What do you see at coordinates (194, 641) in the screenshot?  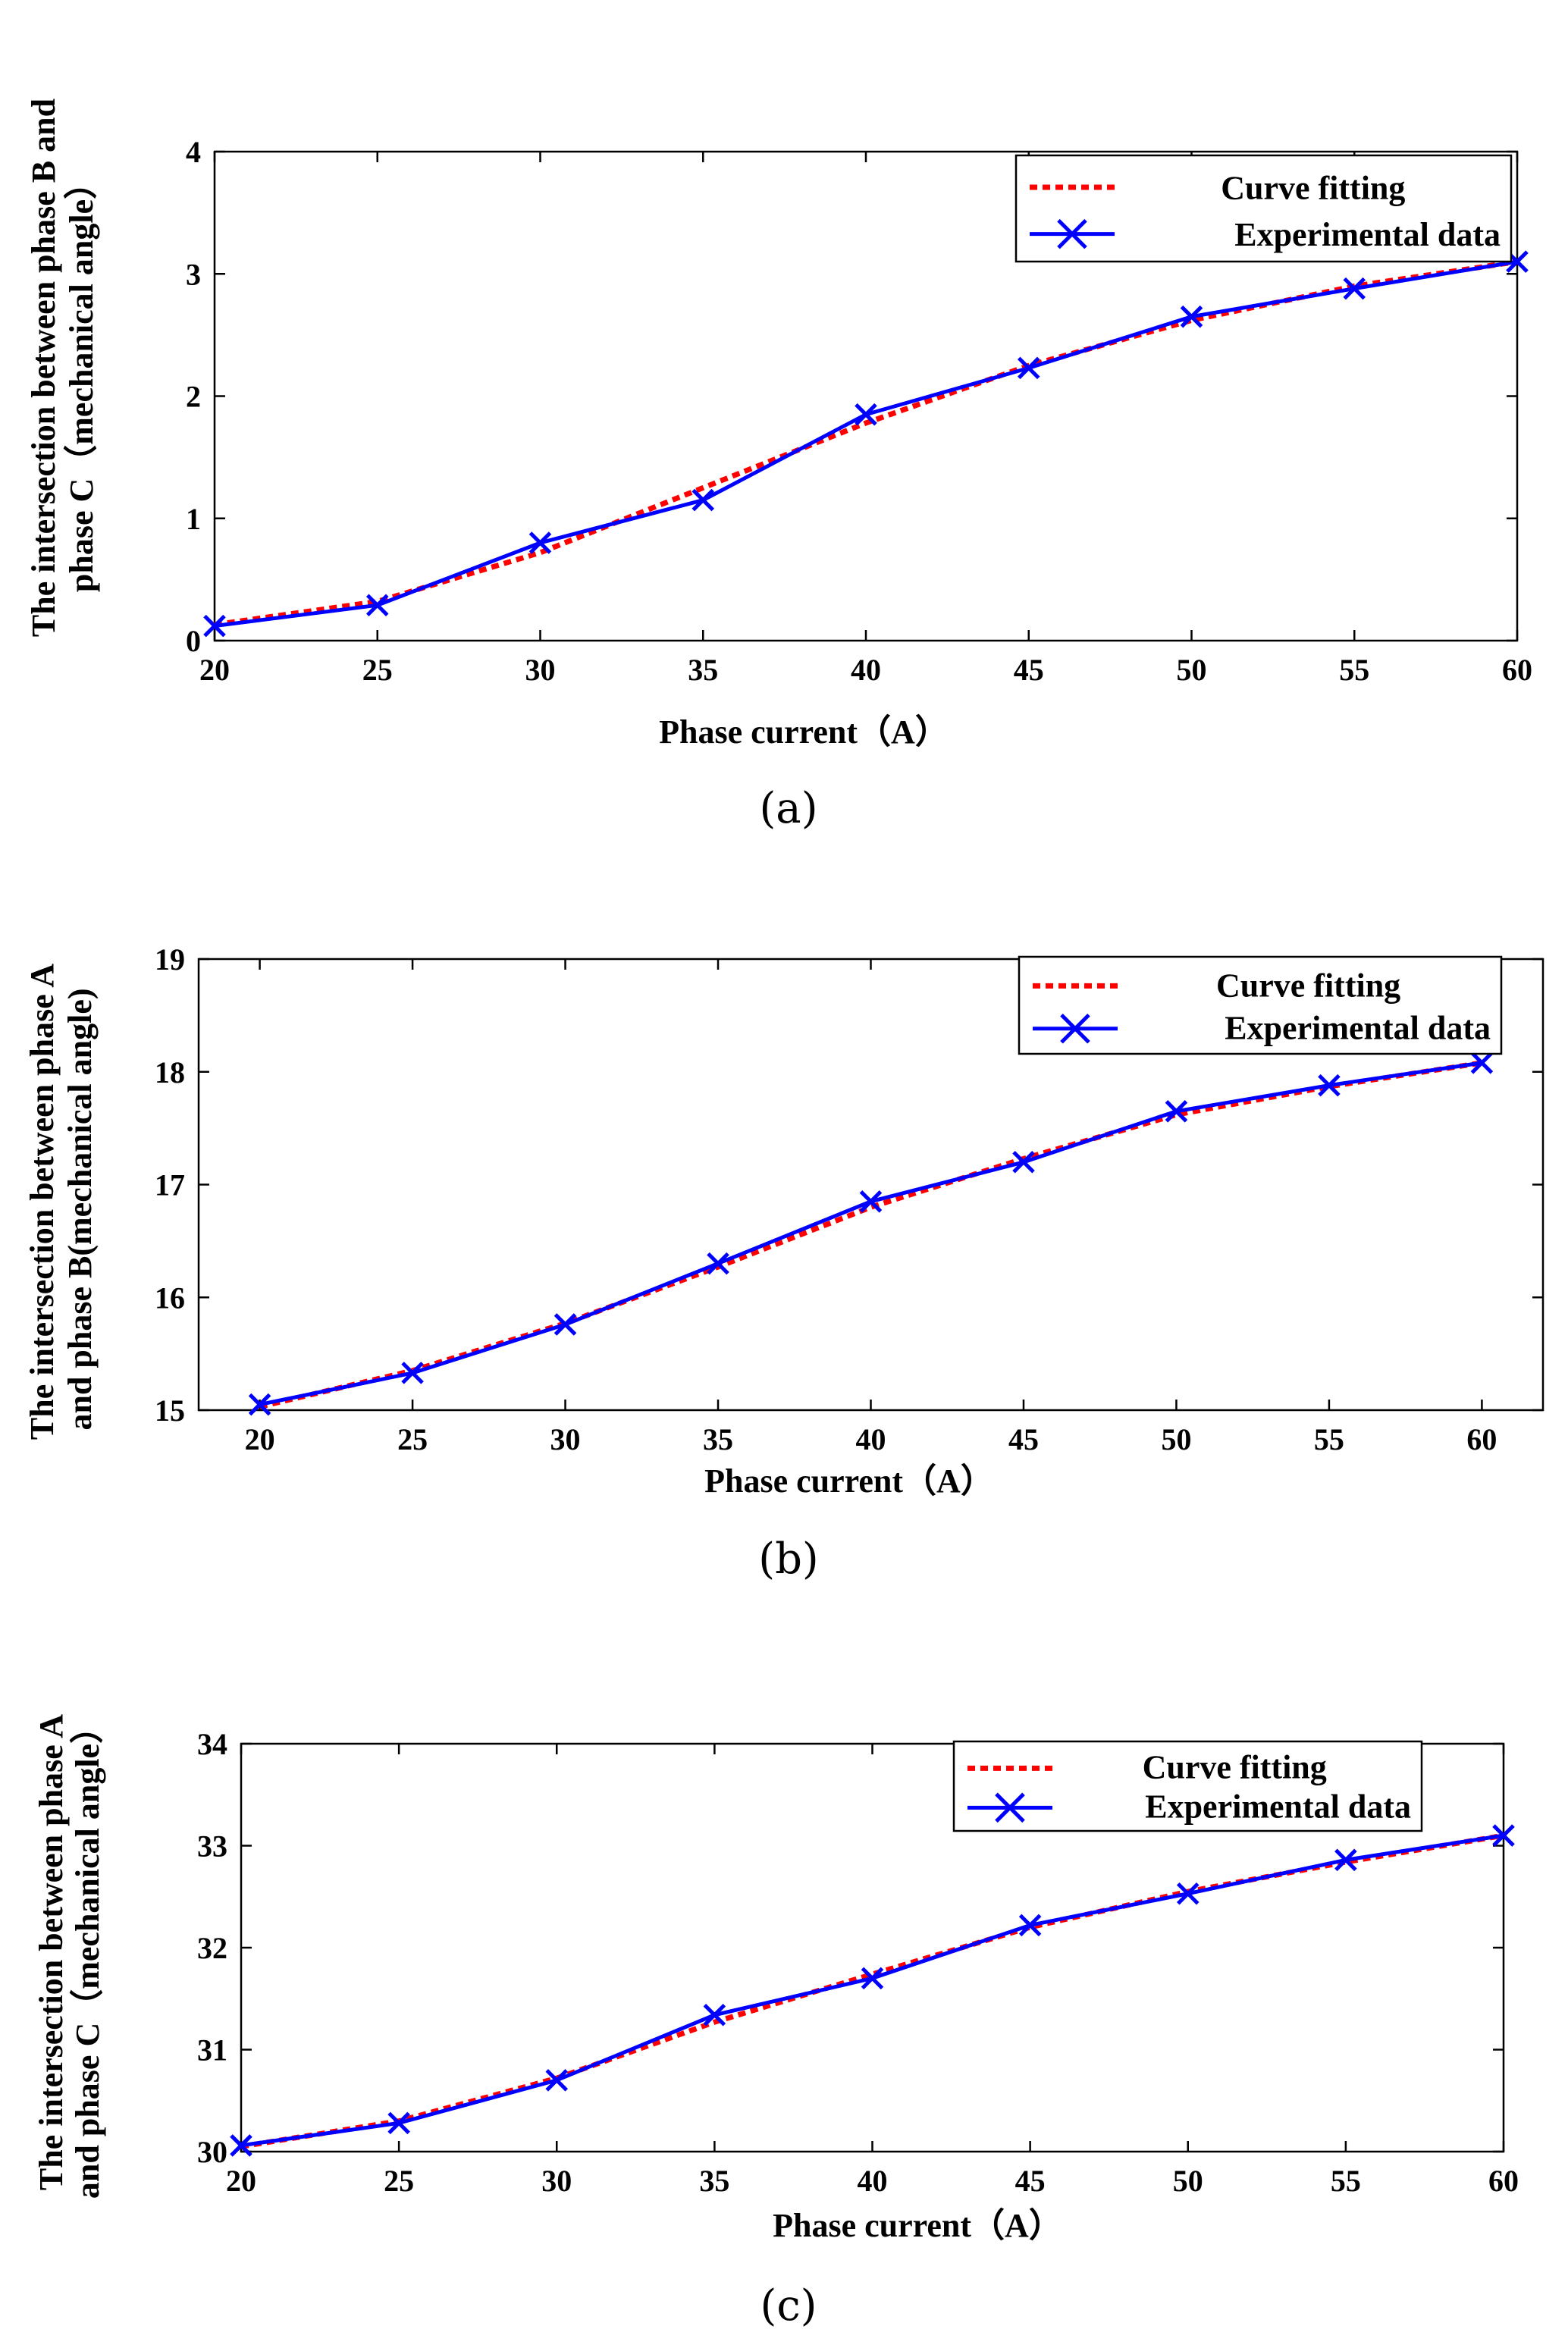 I see `ytick-label-a-0: 0` at bounding box center [194, 641].